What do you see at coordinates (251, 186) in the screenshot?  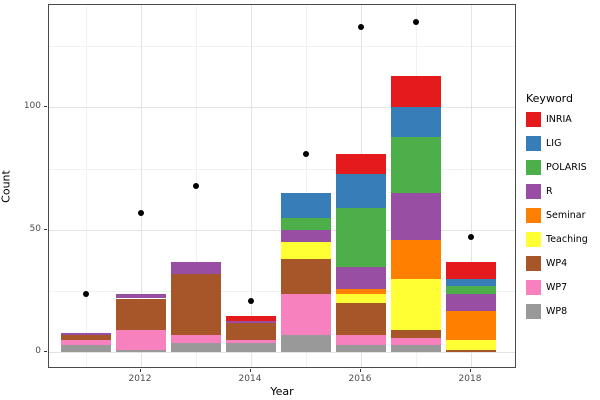 I see `gridline-x-2014` at bounding box center [251, 186].